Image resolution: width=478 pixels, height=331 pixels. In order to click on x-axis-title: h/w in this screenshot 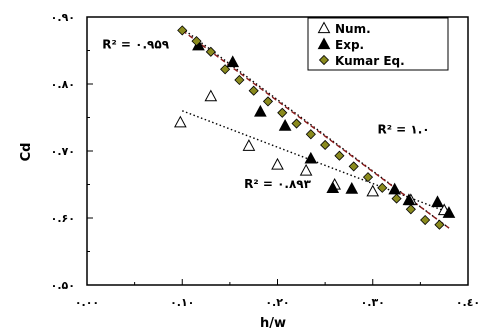, I will do `click(273, 323)`.